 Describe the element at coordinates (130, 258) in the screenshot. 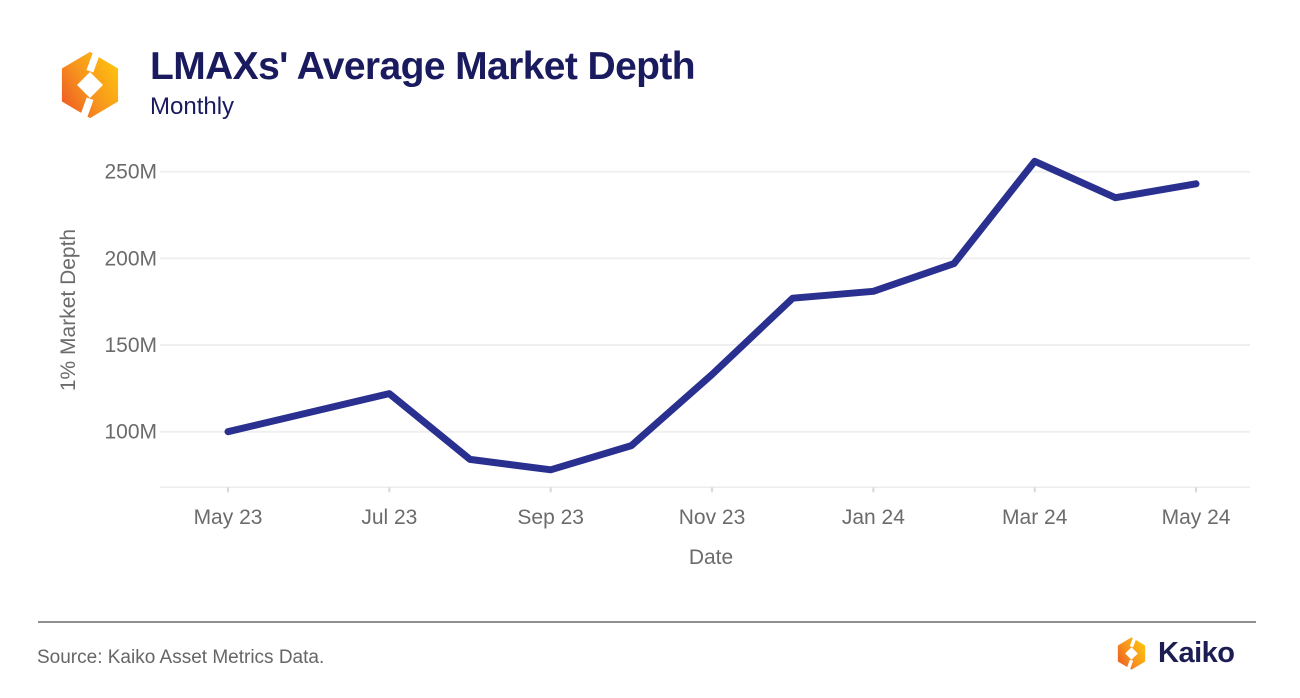

I see `y-tick-label: 200M` at that location.